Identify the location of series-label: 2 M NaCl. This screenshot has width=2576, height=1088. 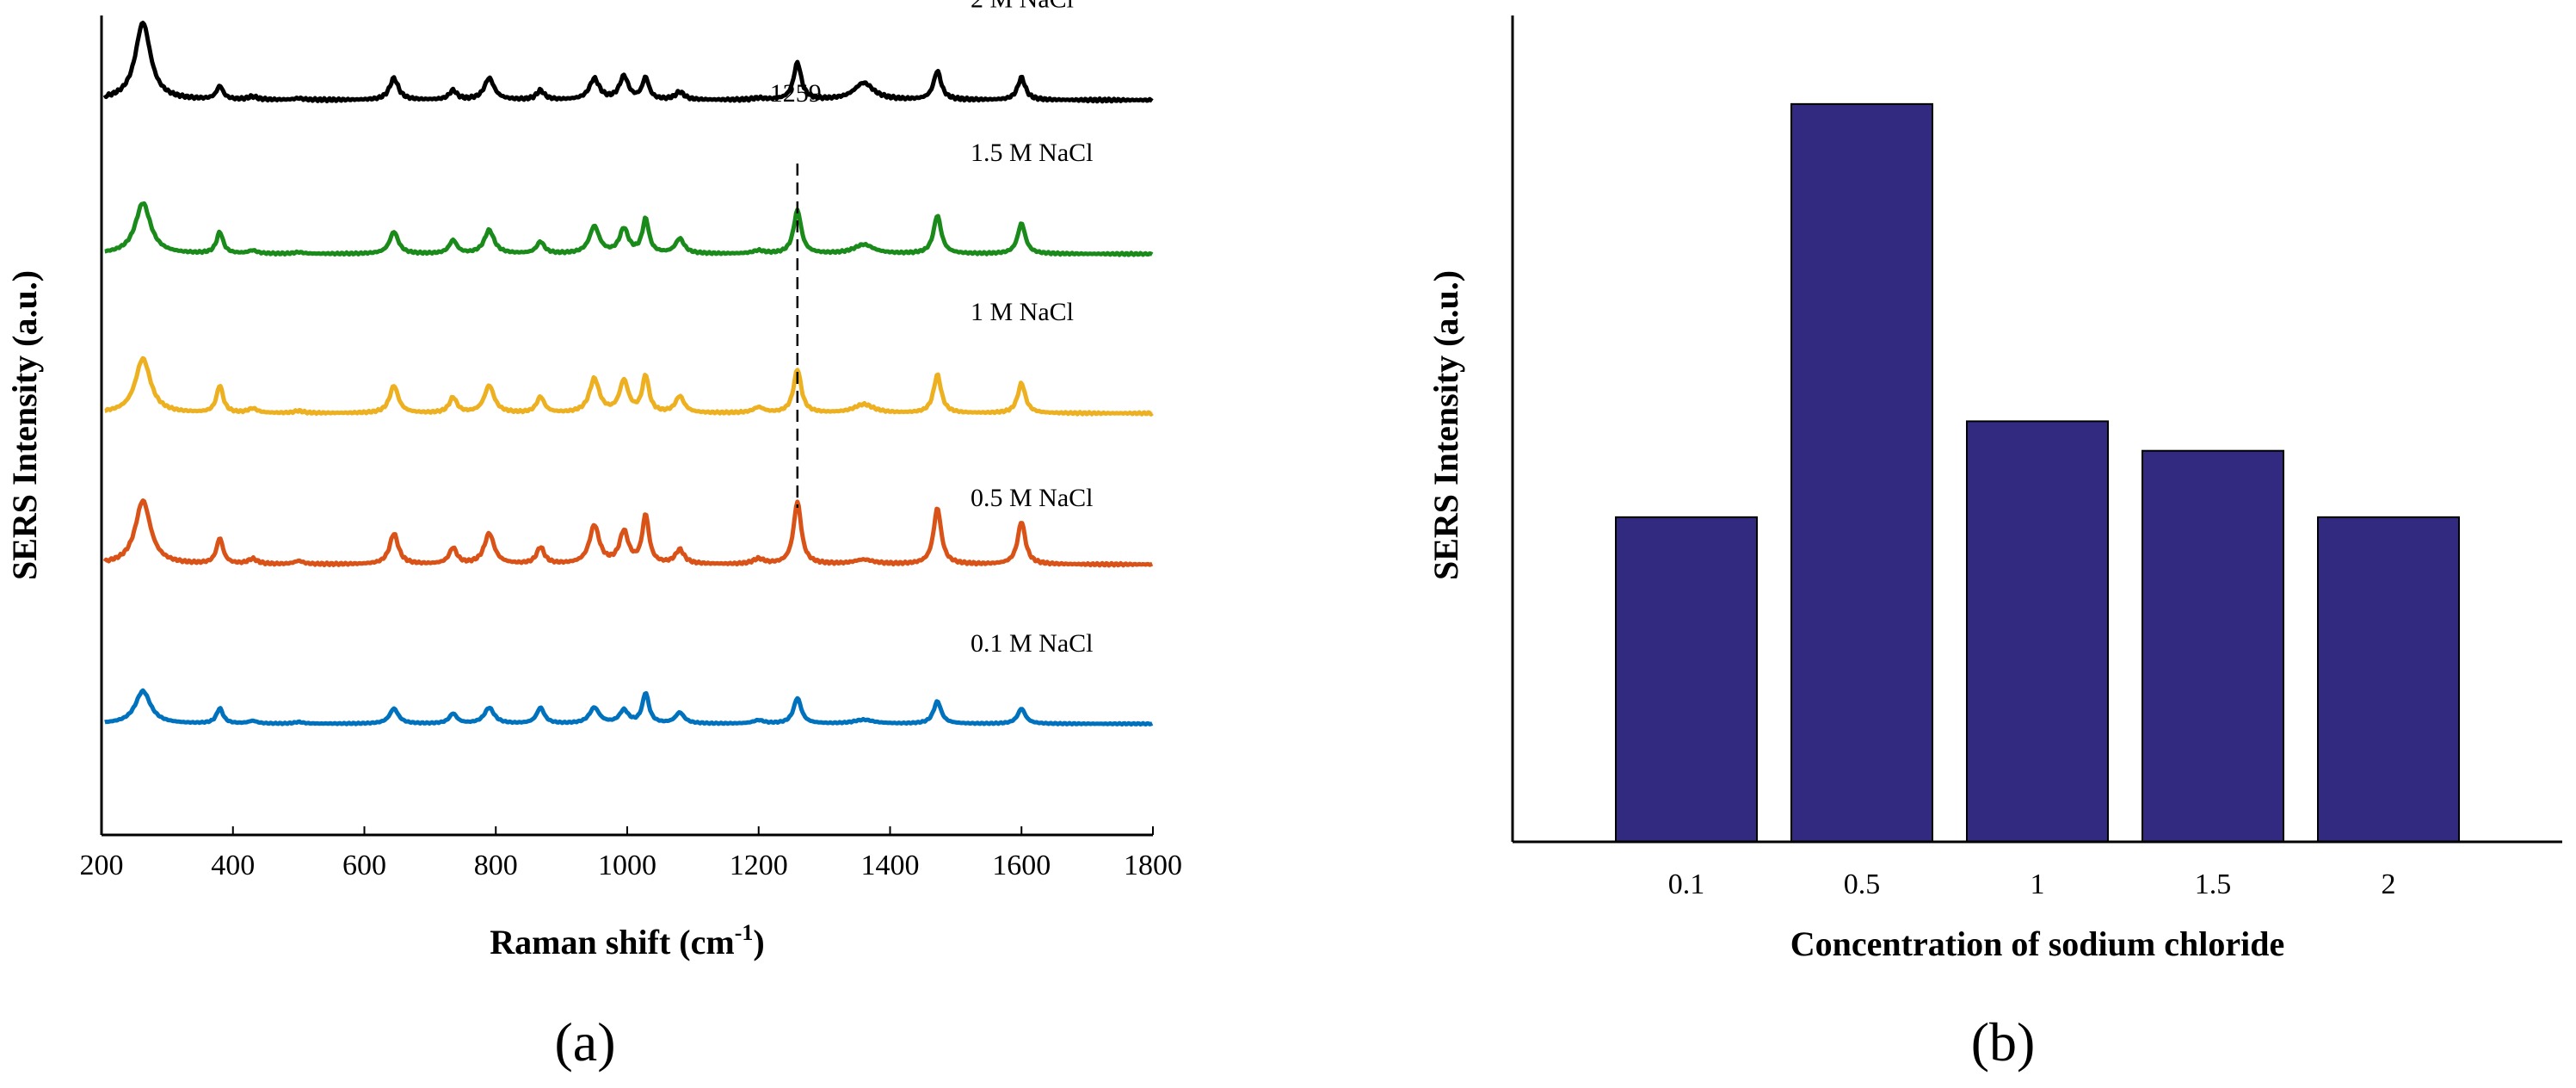
(1022, 7).